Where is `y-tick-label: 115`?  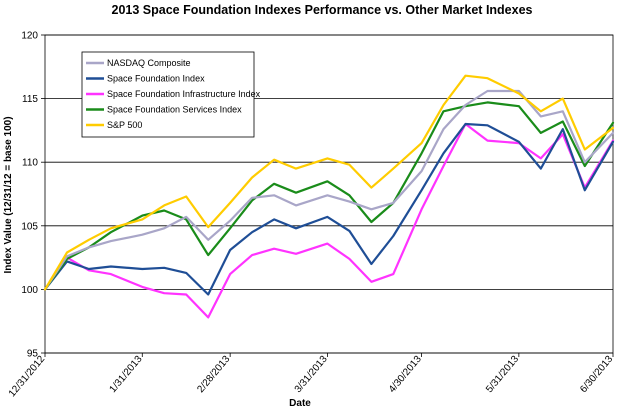
y-tick-label: 115 is located at coordinates (30, 99).